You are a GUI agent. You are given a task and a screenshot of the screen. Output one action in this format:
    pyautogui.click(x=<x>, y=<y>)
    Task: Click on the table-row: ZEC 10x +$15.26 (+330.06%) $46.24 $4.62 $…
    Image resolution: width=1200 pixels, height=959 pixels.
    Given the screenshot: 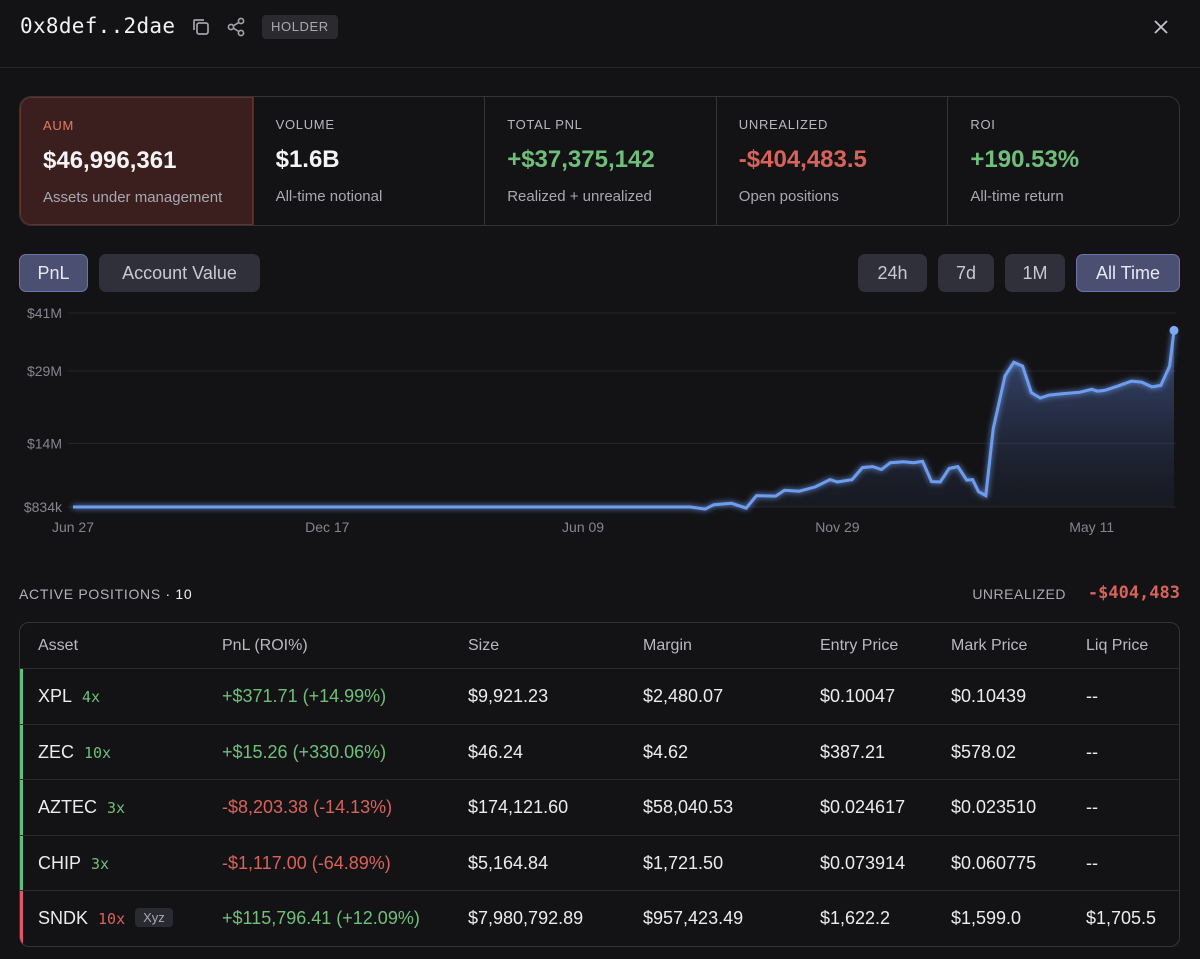 What is the action you would take?
    pyautogui.click(x=599, y=752)
    